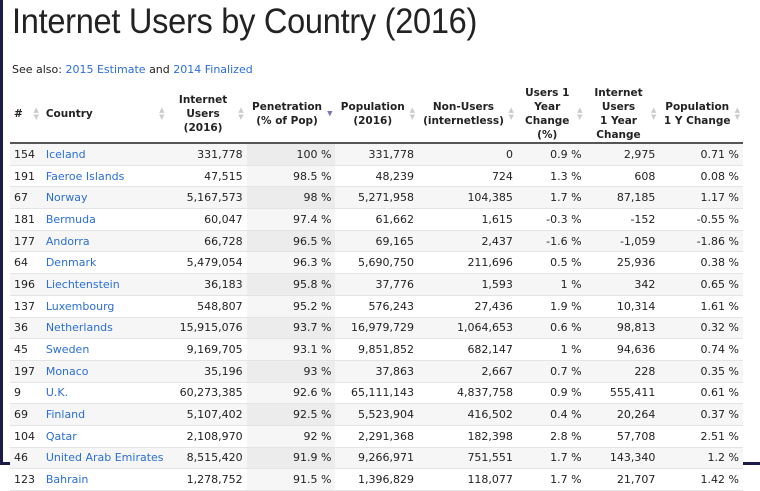 Image resolution: width=760 pixels, height=491 pixels. Describe the element at coordinates (467, 458) in the screenshot. I see `cell-5: 751,551` at that location.